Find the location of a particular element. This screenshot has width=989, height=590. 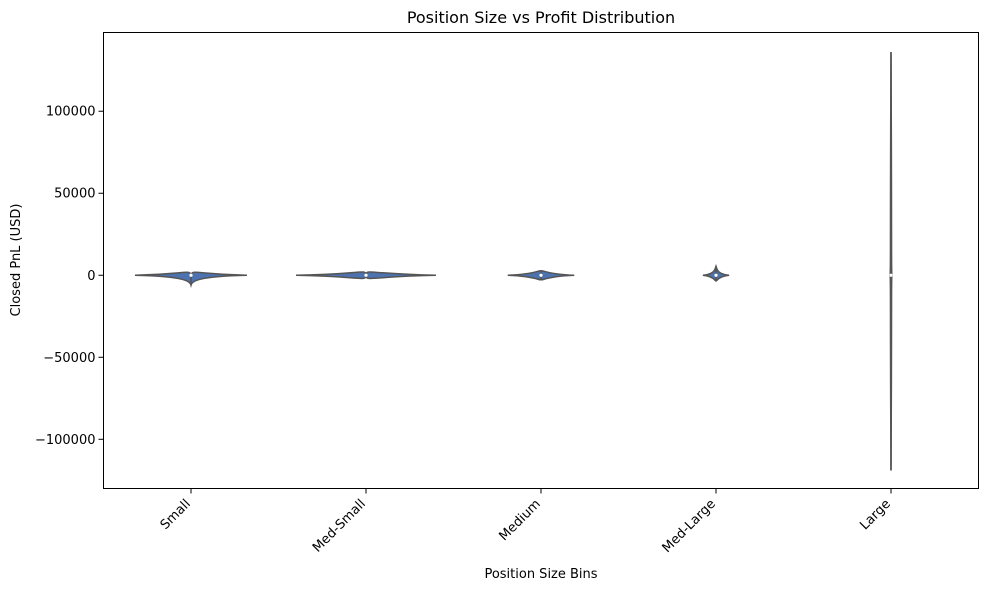

violin-group-medium is located at coordinates (541, 275).